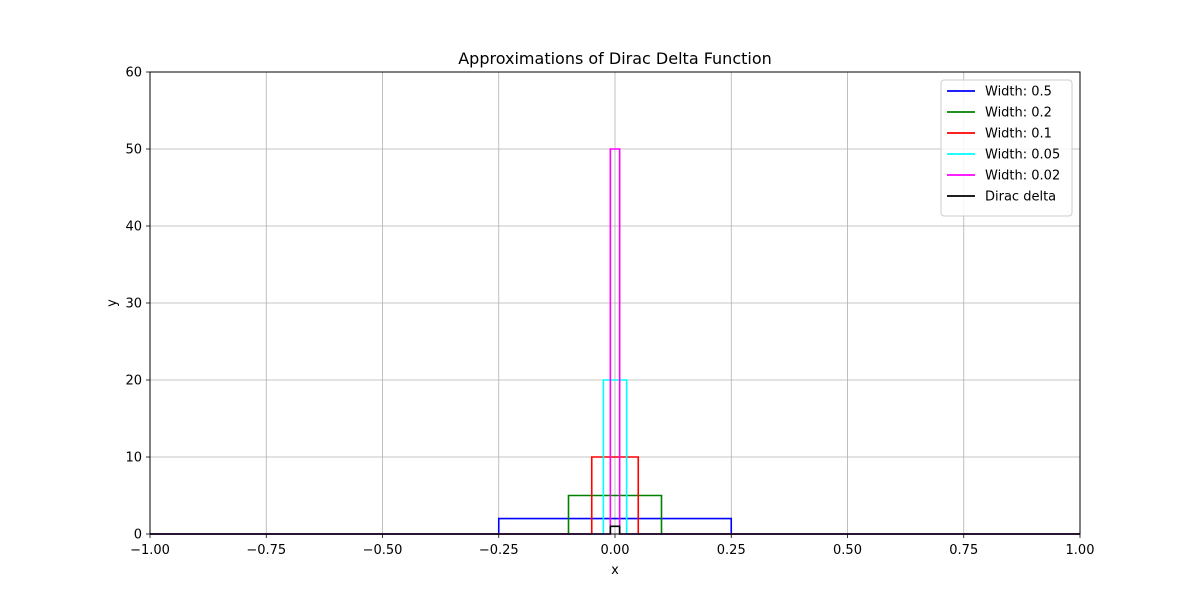  Describe the element at coordinates (133, 381) in the screenshot. I see `y-tick-label: 20` at that location.